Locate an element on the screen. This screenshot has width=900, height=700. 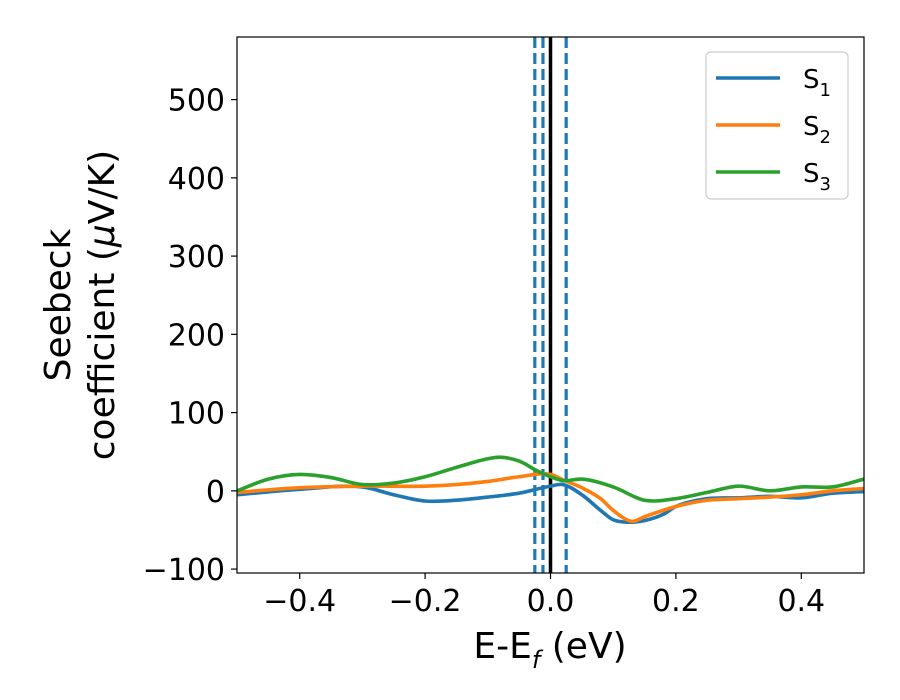
x-tick-label: 0.4 is located at coordinates (801, 601).